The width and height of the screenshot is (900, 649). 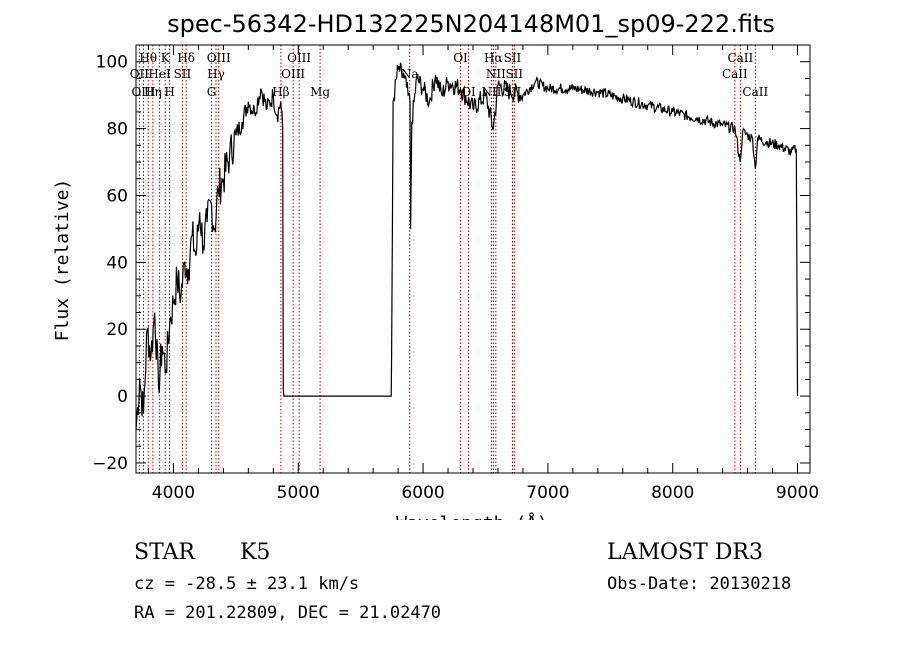 I want to click on survey-name: LAMOST DR3, so click(x=685, y=552).